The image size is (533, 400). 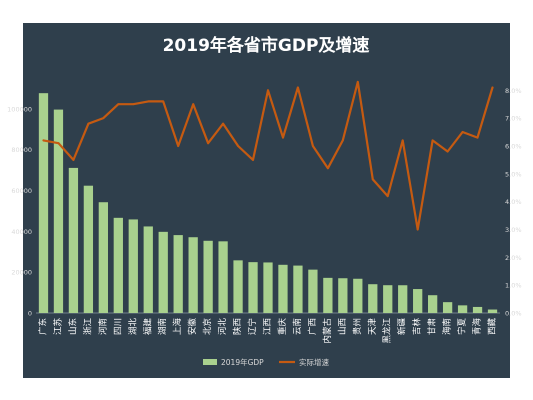 What do you see at coordinates (357, 82) in the screenshot?
I see `growth-point-贵州` at bounding box center [357, 82].